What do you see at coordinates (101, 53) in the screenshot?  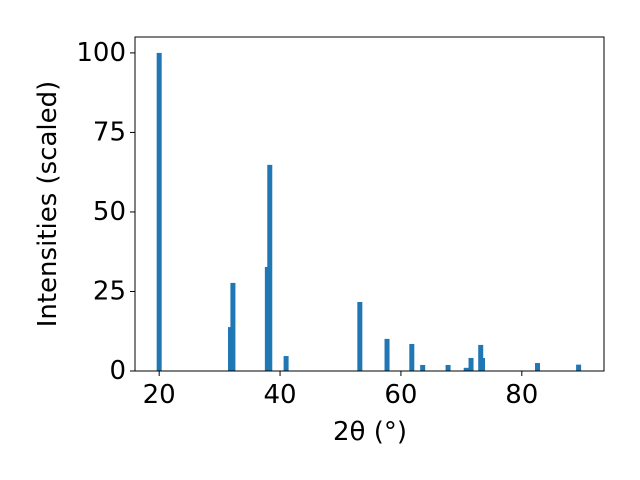 I see `y-tick-label: 100` at bounding box center [101, 53].